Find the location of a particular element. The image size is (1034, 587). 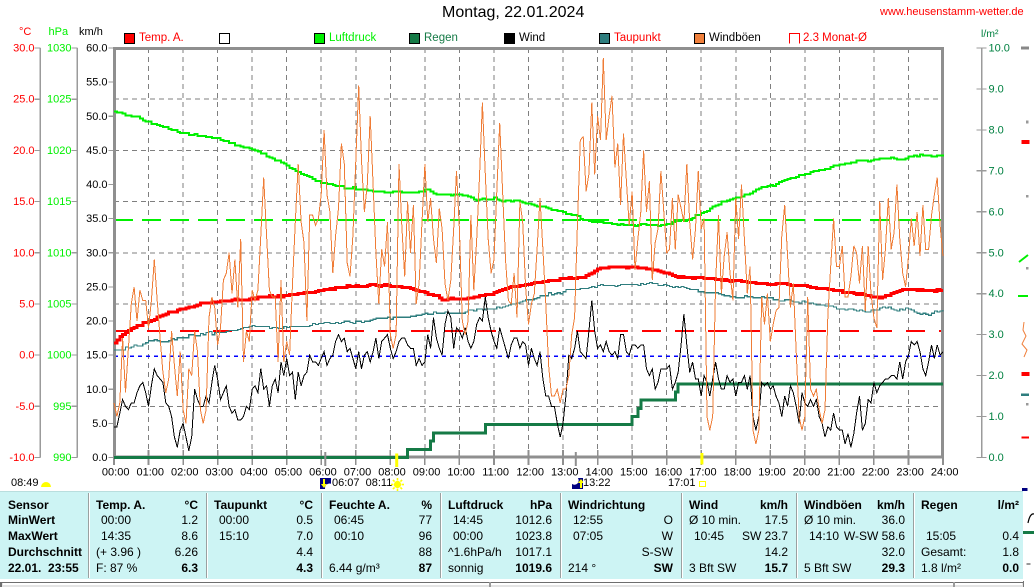

svg-text: 10:00 is located at coordinates (461, 473).